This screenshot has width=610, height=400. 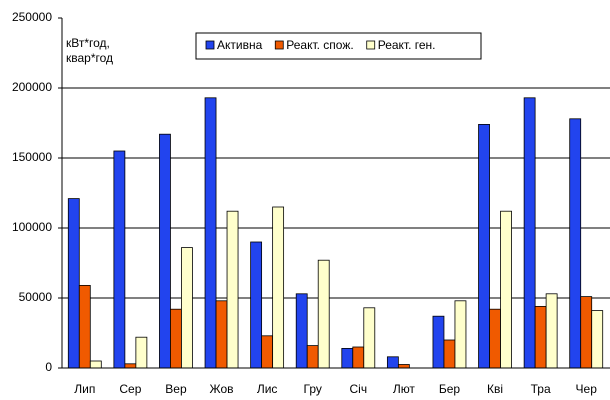 I want to click on legend-box, so click(x=338, y=46).